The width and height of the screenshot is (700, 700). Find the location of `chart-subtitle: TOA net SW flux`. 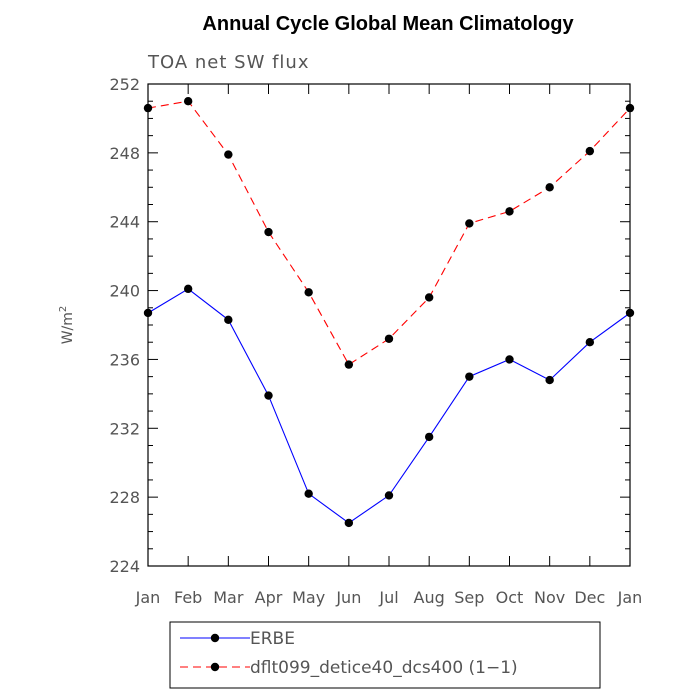

chart-subtitle: TOA net SW flux is located at coordinates (228, 62).